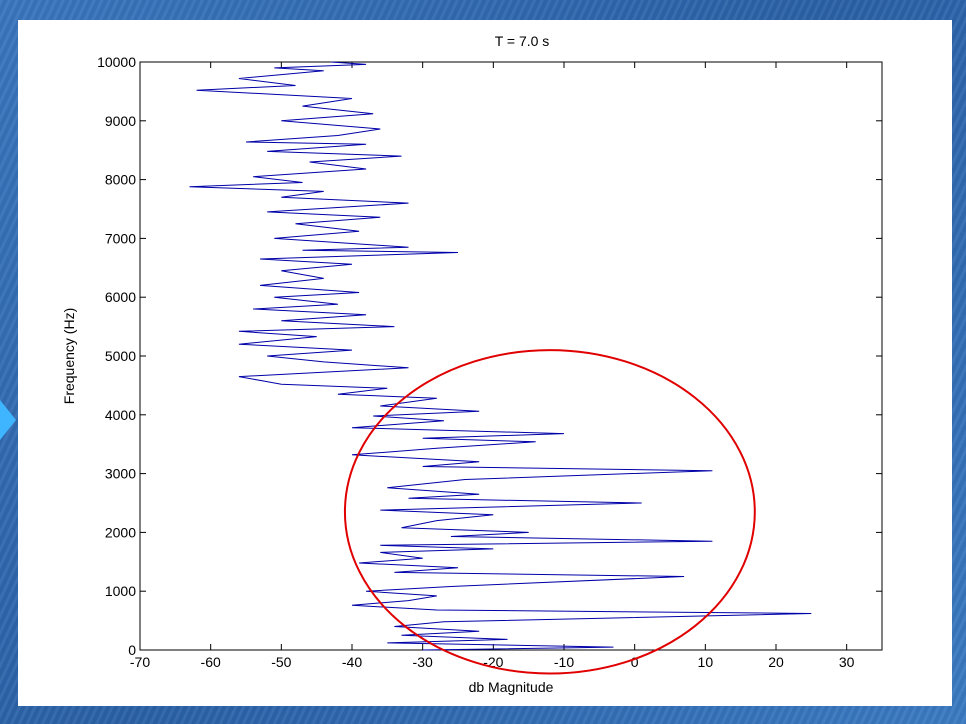  I want to click on y-tick-label: 1000, so click(120, 591).